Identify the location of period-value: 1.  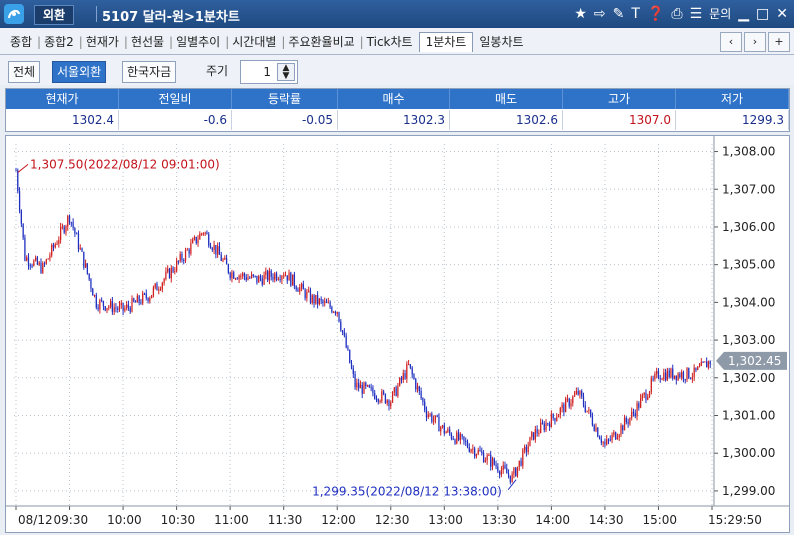
(267, 72).